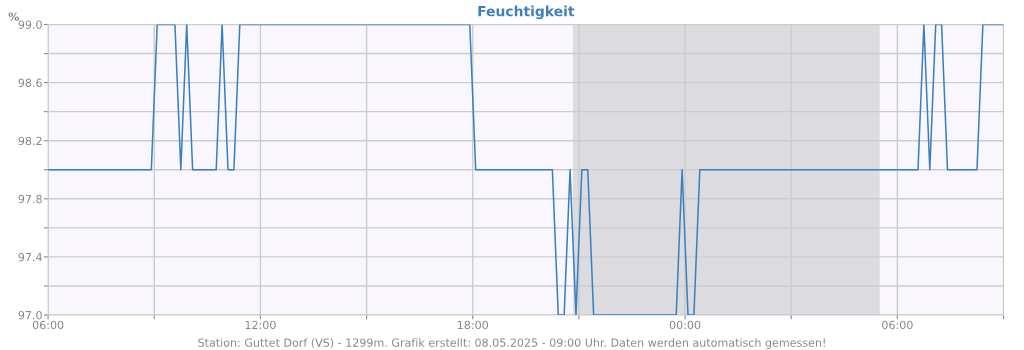  What do you see at coordinates (526, 12) in the screenshot?
I see `chart-title: Feuchtigkeit` at bounding box center [526, 12].